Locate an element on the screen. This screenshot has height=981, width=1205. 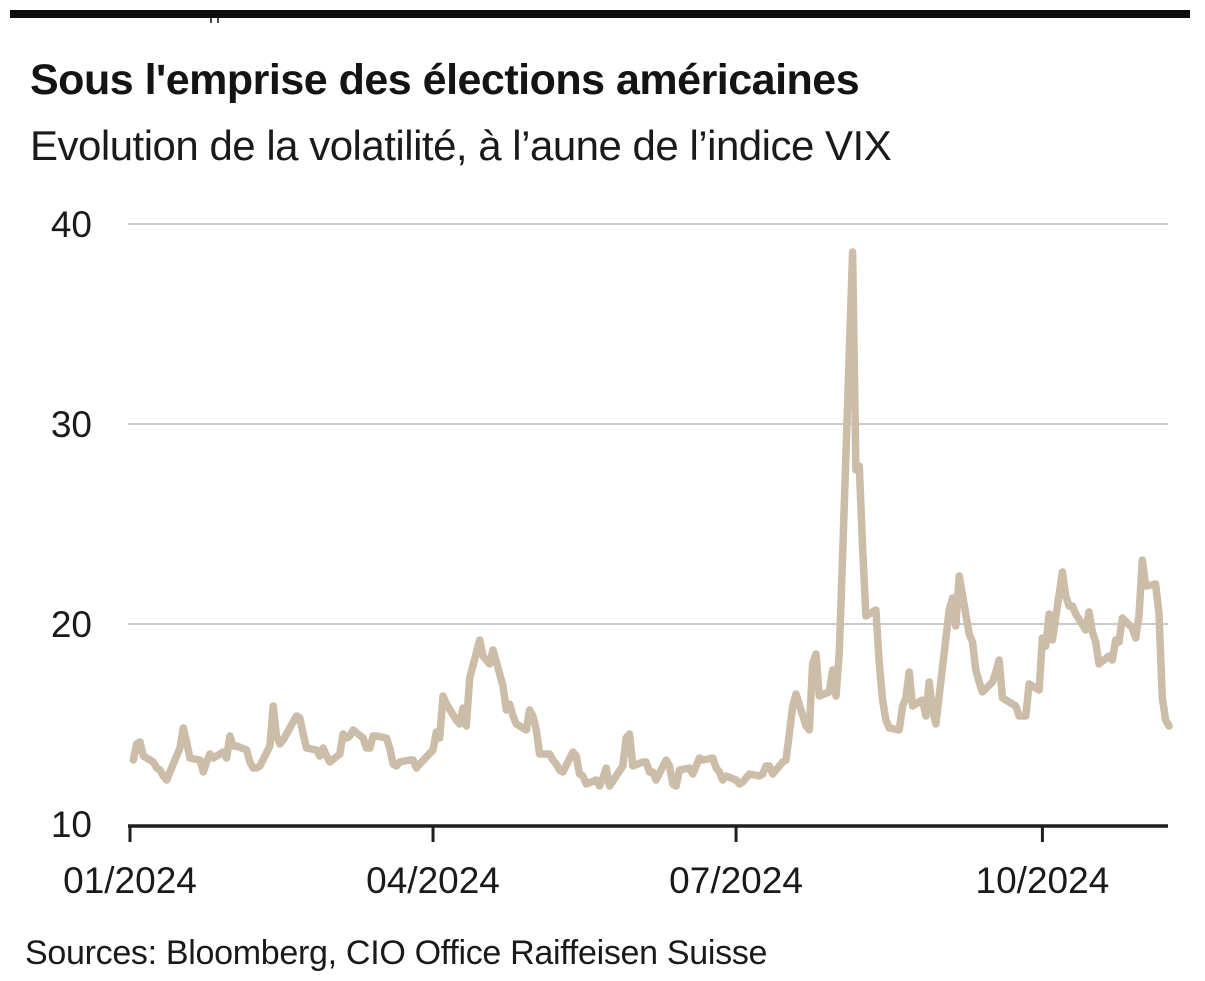
x-tick-label-07/2024: 07/2024 is located at coordinates (736, 880).